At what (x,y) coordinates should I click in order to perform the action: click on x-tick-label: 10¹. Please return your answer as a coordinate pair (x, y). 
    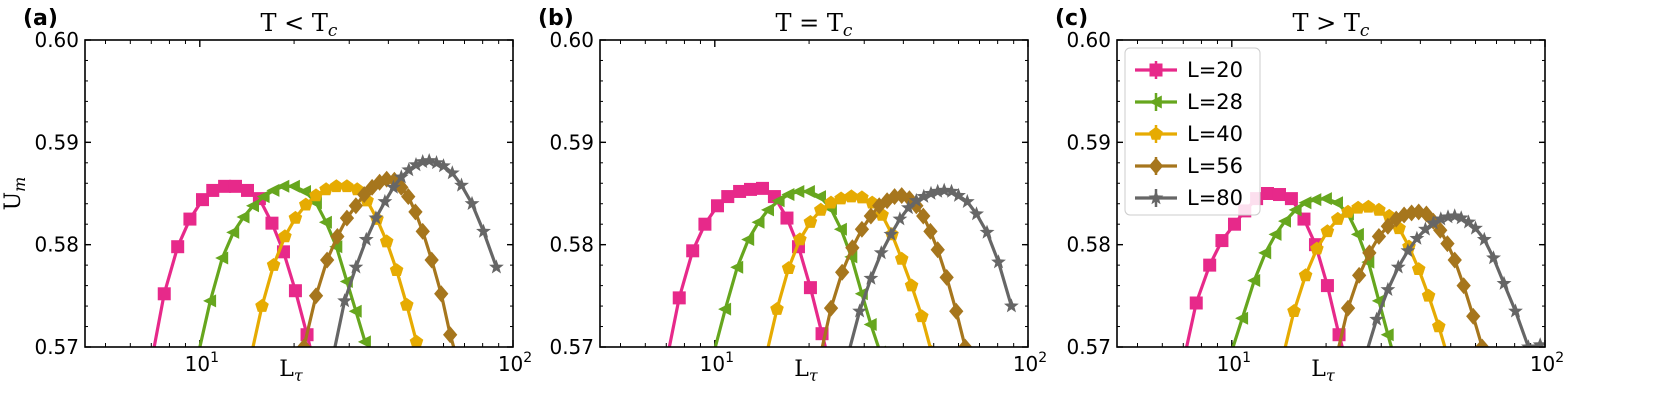
    Looking at the image, I should click on (1234, 363).